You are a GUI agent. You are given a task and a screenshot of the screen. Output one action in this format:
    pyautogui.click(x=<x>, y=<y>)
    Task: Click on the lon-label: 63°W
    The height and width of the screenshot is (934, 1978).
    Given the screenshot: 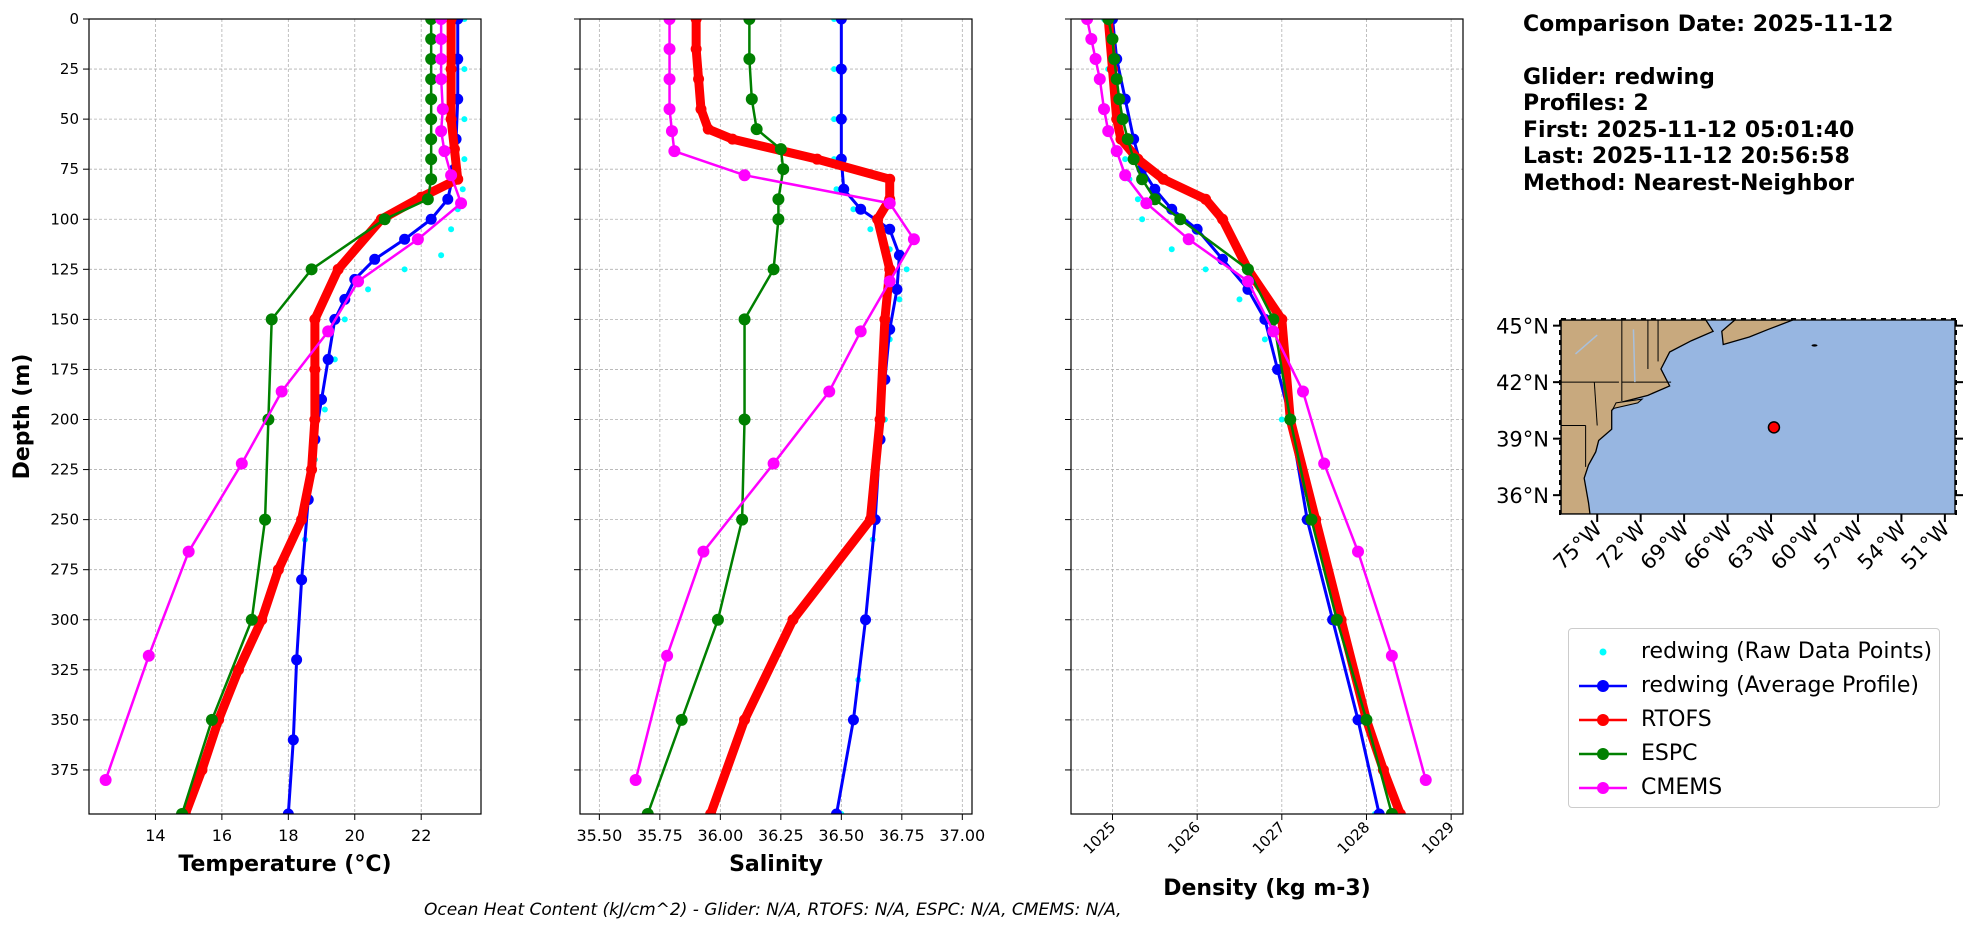 What is the action you would take?
    pyautogui.click(x=1752, y=545)
    